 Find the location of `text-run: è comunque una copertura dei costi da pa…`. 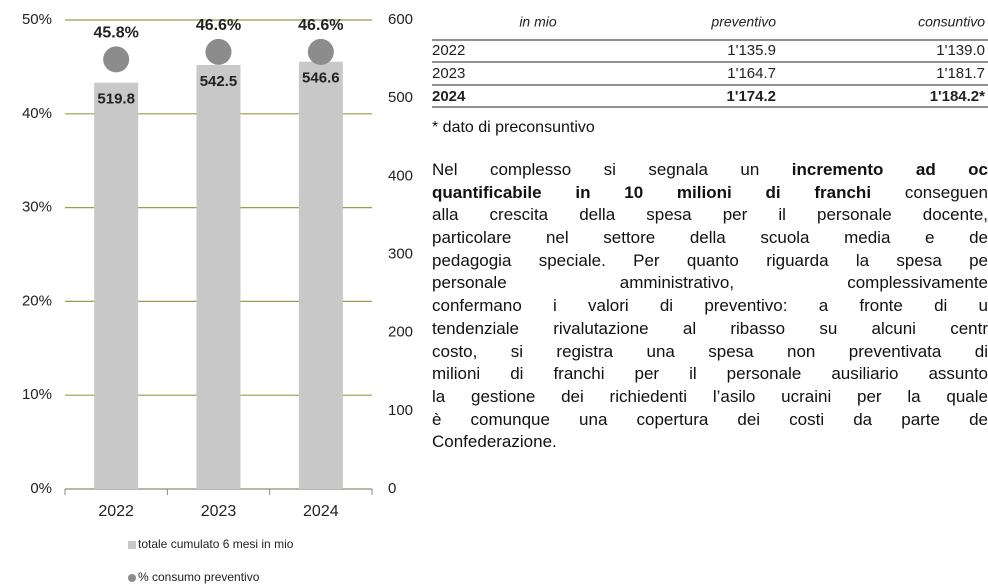

text-run: è comunque una copertura dei costi da pa… is located at coordinates (710, 419).